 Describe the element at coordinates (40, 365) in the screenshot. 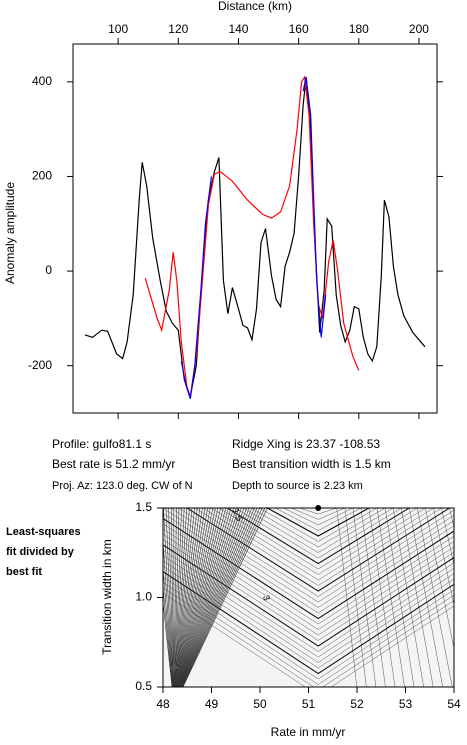

I see `y-tick-label: -200` at that location.